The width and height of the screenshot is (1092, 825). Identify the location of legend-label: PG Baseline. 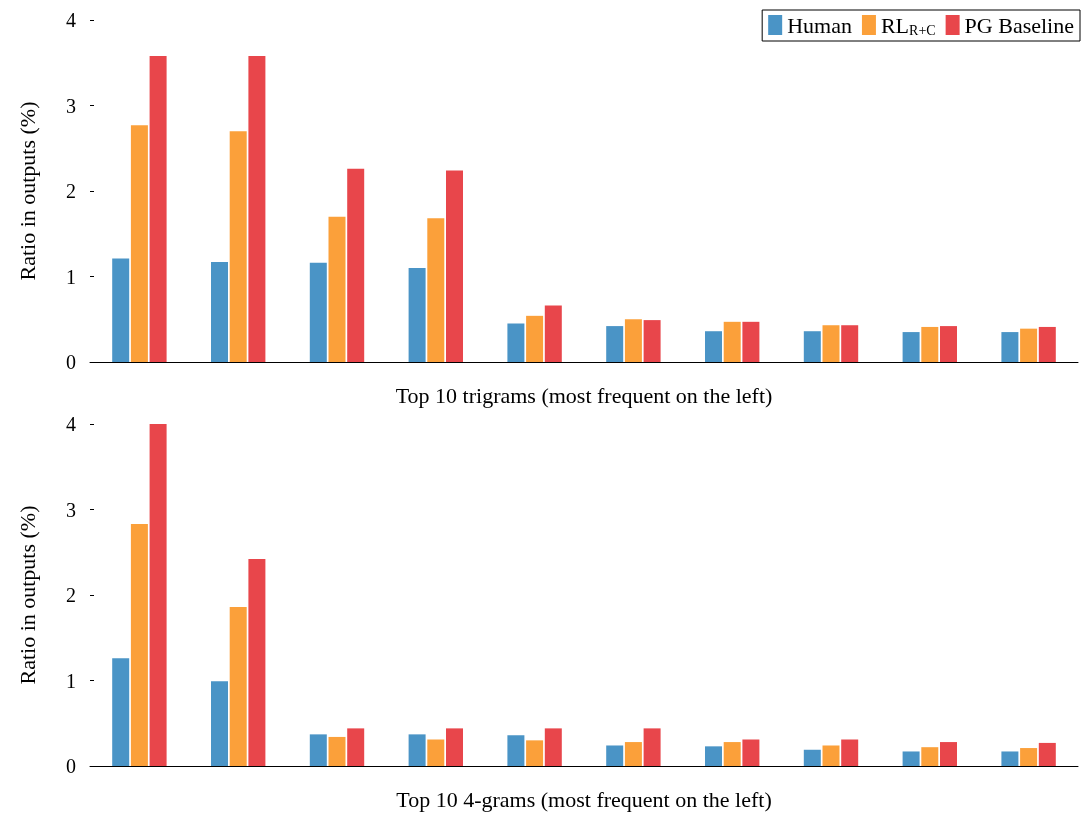
(1019, 25).